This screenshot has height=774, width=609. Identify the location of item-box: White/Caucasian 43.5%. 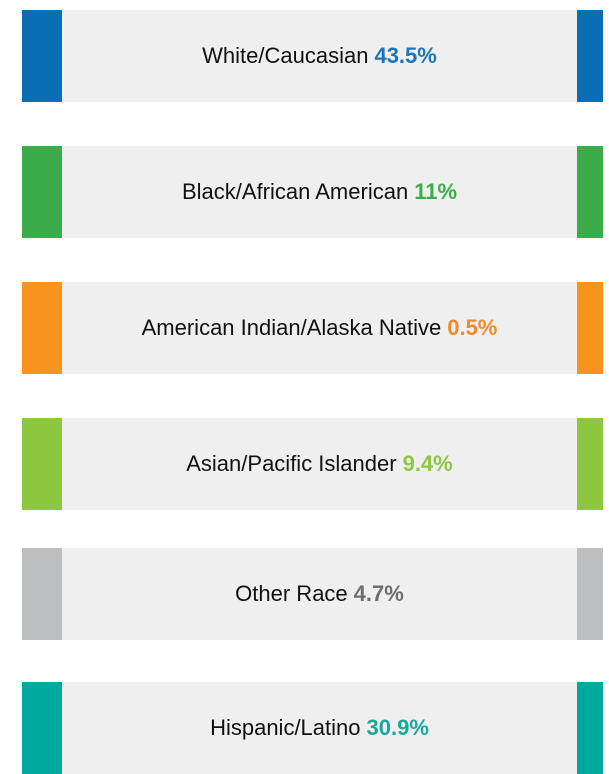
(312, 56).